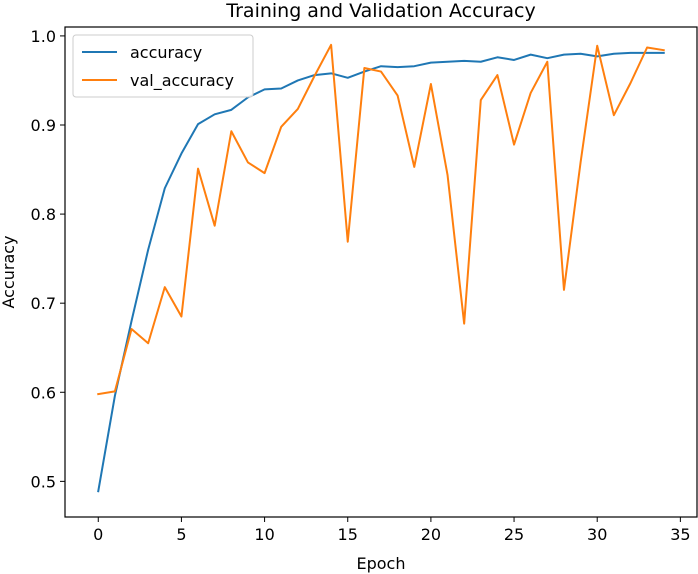 Image resolution: width=698 pixels, height=574 pixels. Describe the element at coordinates (680, 534) in the screenshot. I see `x-tick-label: 35` at that location.